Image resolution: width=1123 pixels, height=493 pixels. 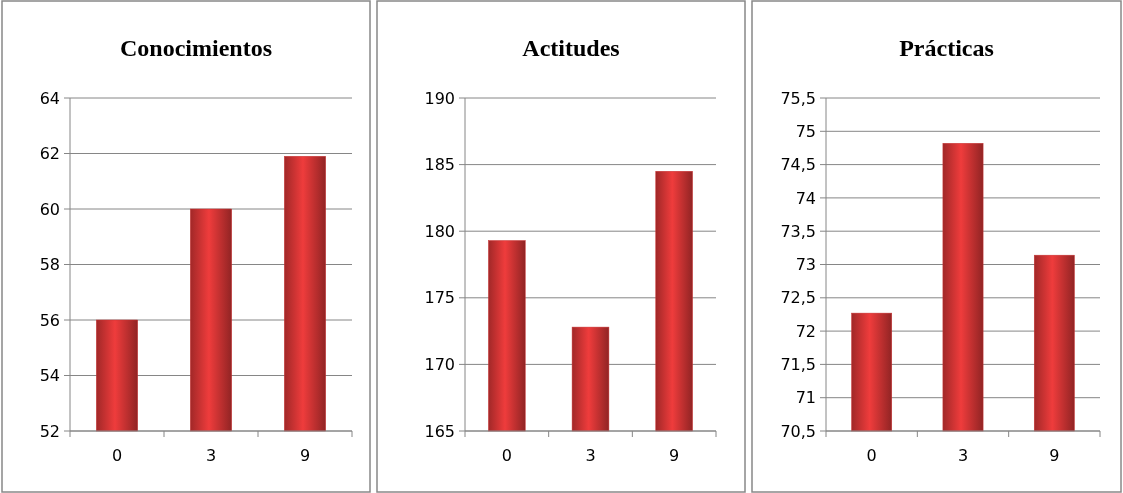 What do you see at coordinates (798, 298) in the screenshot?
I see `y-tick-label: 72,5` at bounding box center [798, 298].